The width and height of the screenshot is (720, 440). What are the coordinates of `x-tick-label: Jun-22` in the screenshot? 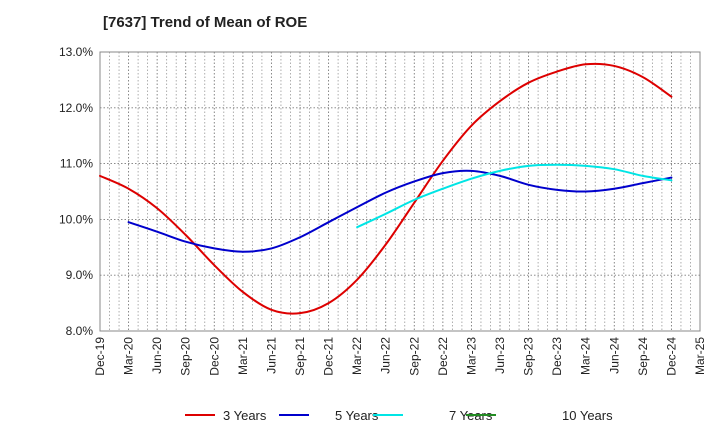 It's located at (386, 355).